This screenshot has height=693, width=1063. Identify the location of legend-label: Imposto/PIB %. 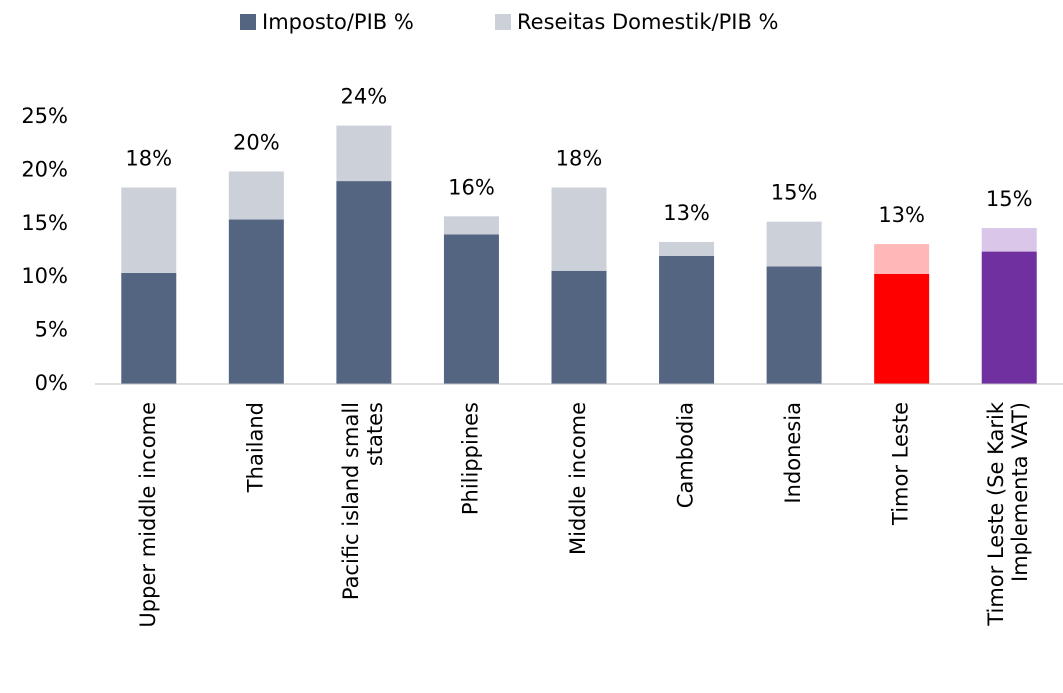
(338, 22).